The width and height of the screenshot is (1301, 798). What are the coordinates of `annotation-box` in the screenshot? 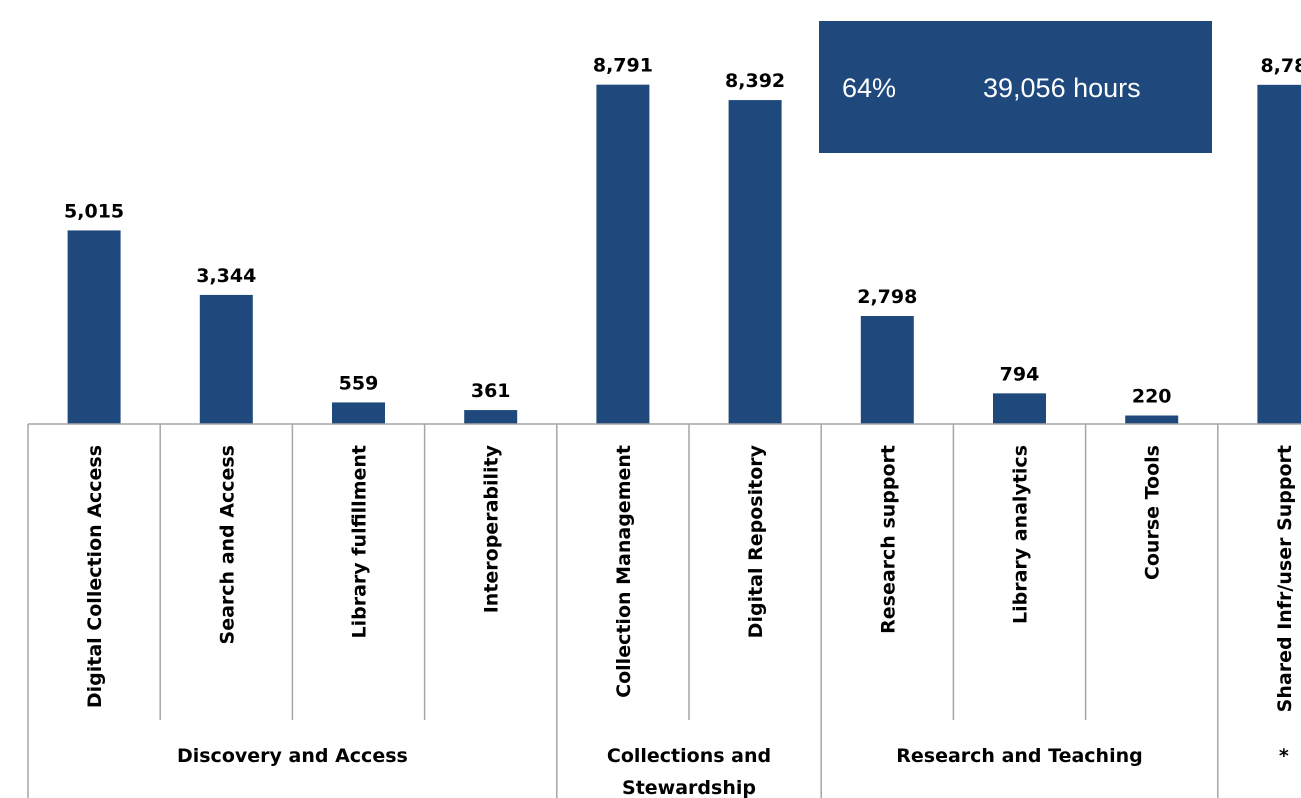 It's located at (1015, 87).